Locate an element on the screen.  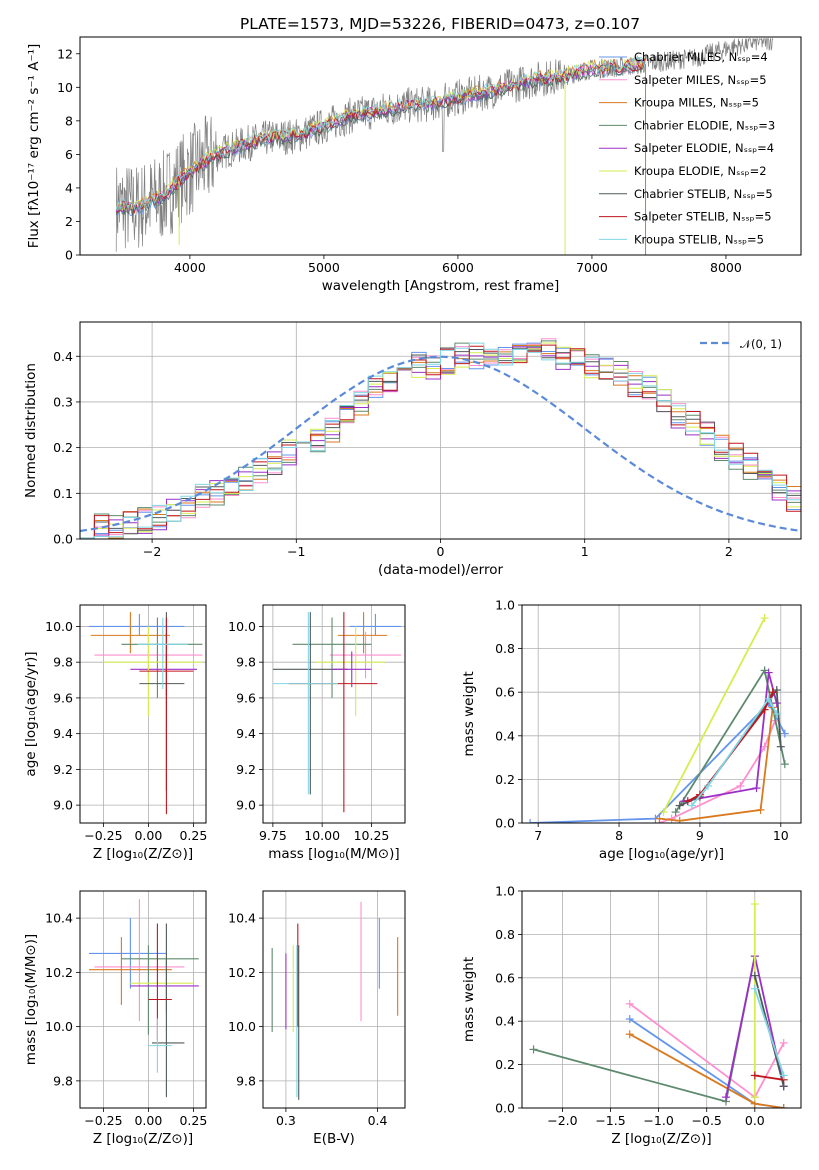
x-axis-label: (data-model)/error is located at coordinates (441, 570).